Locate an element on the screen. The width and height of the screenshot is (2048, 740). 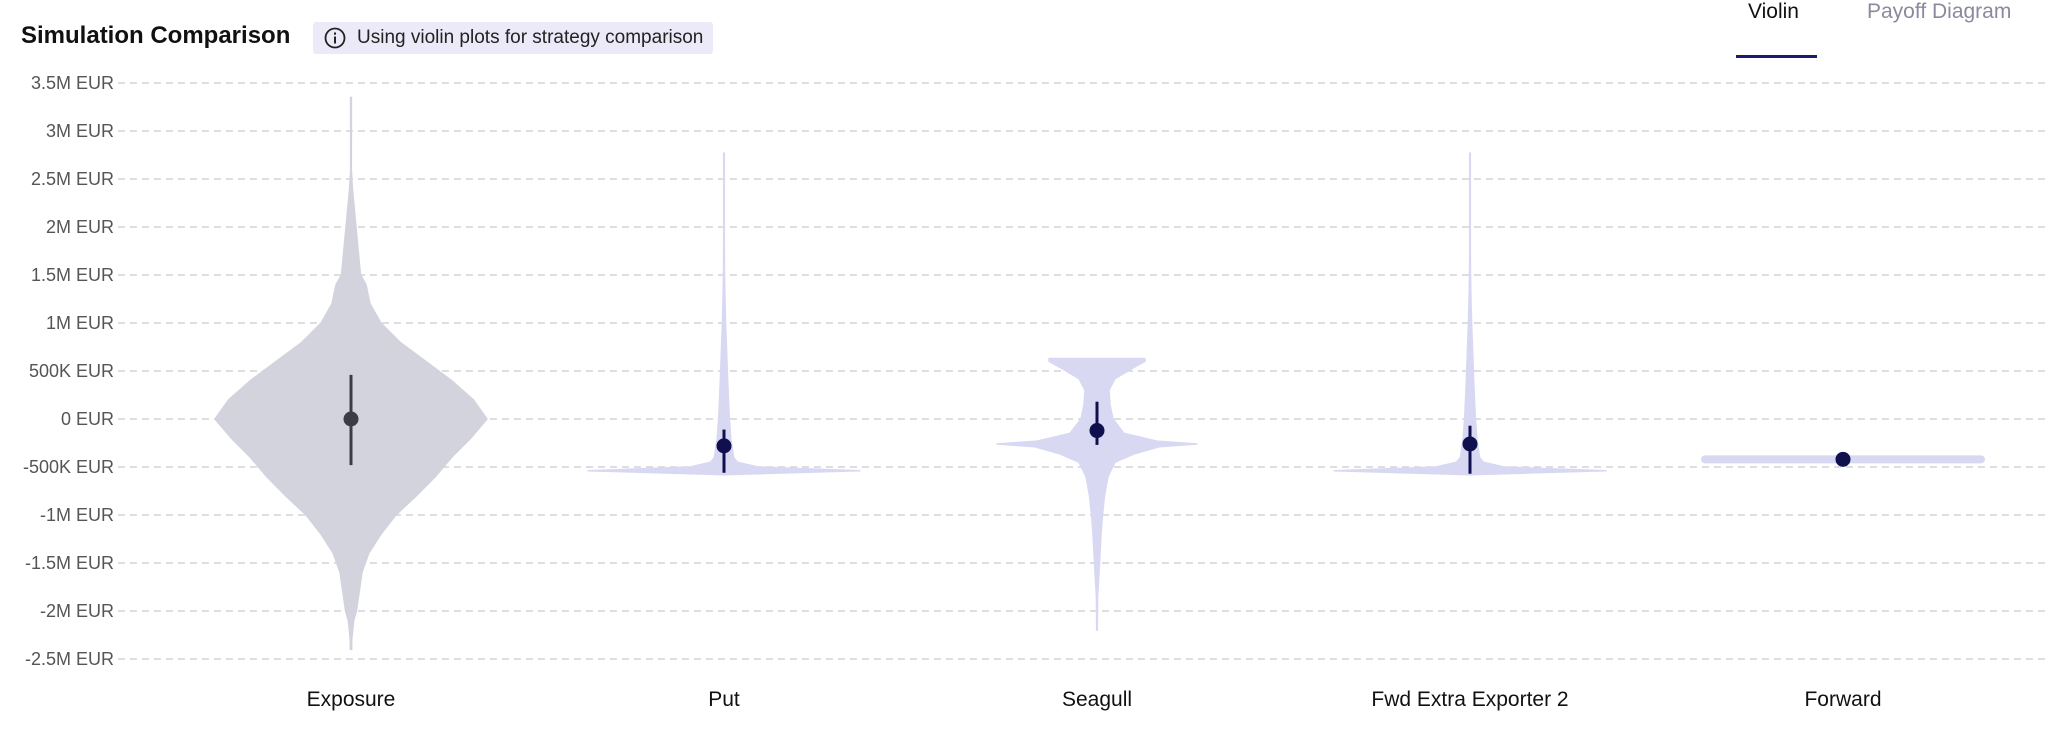
median-marker-put is located at coordinates (724, 446).